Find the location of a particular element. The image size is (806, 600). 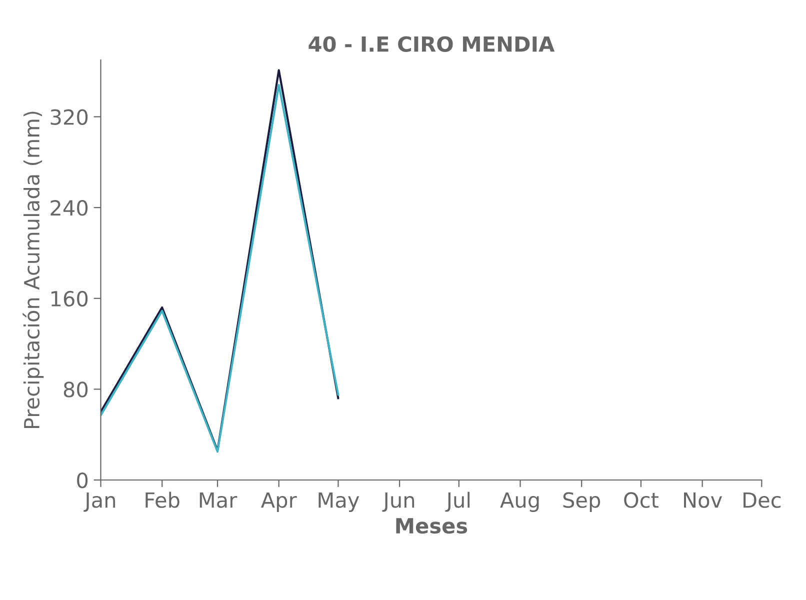

x-tick-label: Jan is located at coordinates (100, 502).